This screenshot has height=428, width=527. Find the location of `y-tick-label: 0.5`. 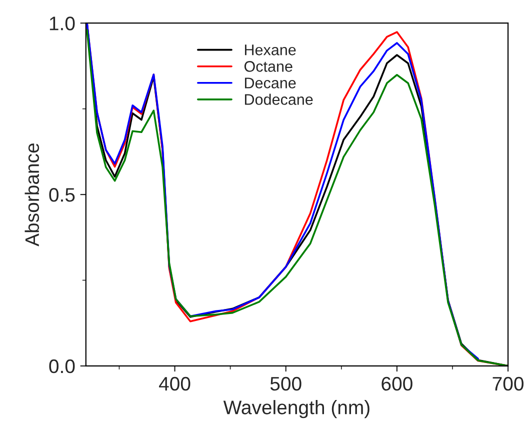

y-tick-label: 0.5 is located at coordinates (62, 195).